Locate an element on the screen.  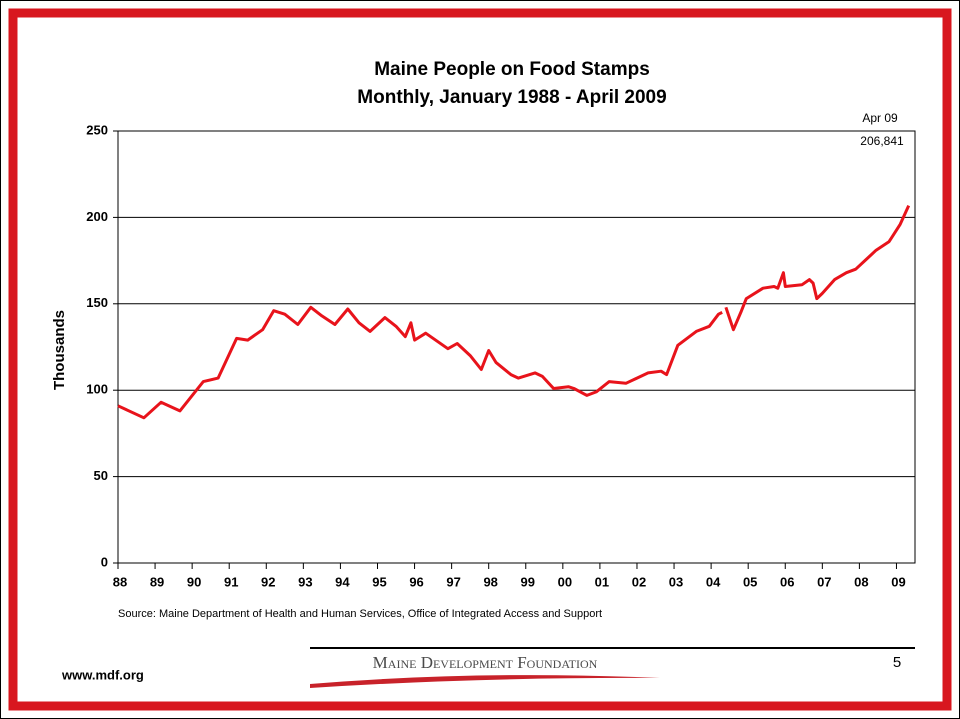
x-tick-label: 94 is located at coordinates (342, 581).